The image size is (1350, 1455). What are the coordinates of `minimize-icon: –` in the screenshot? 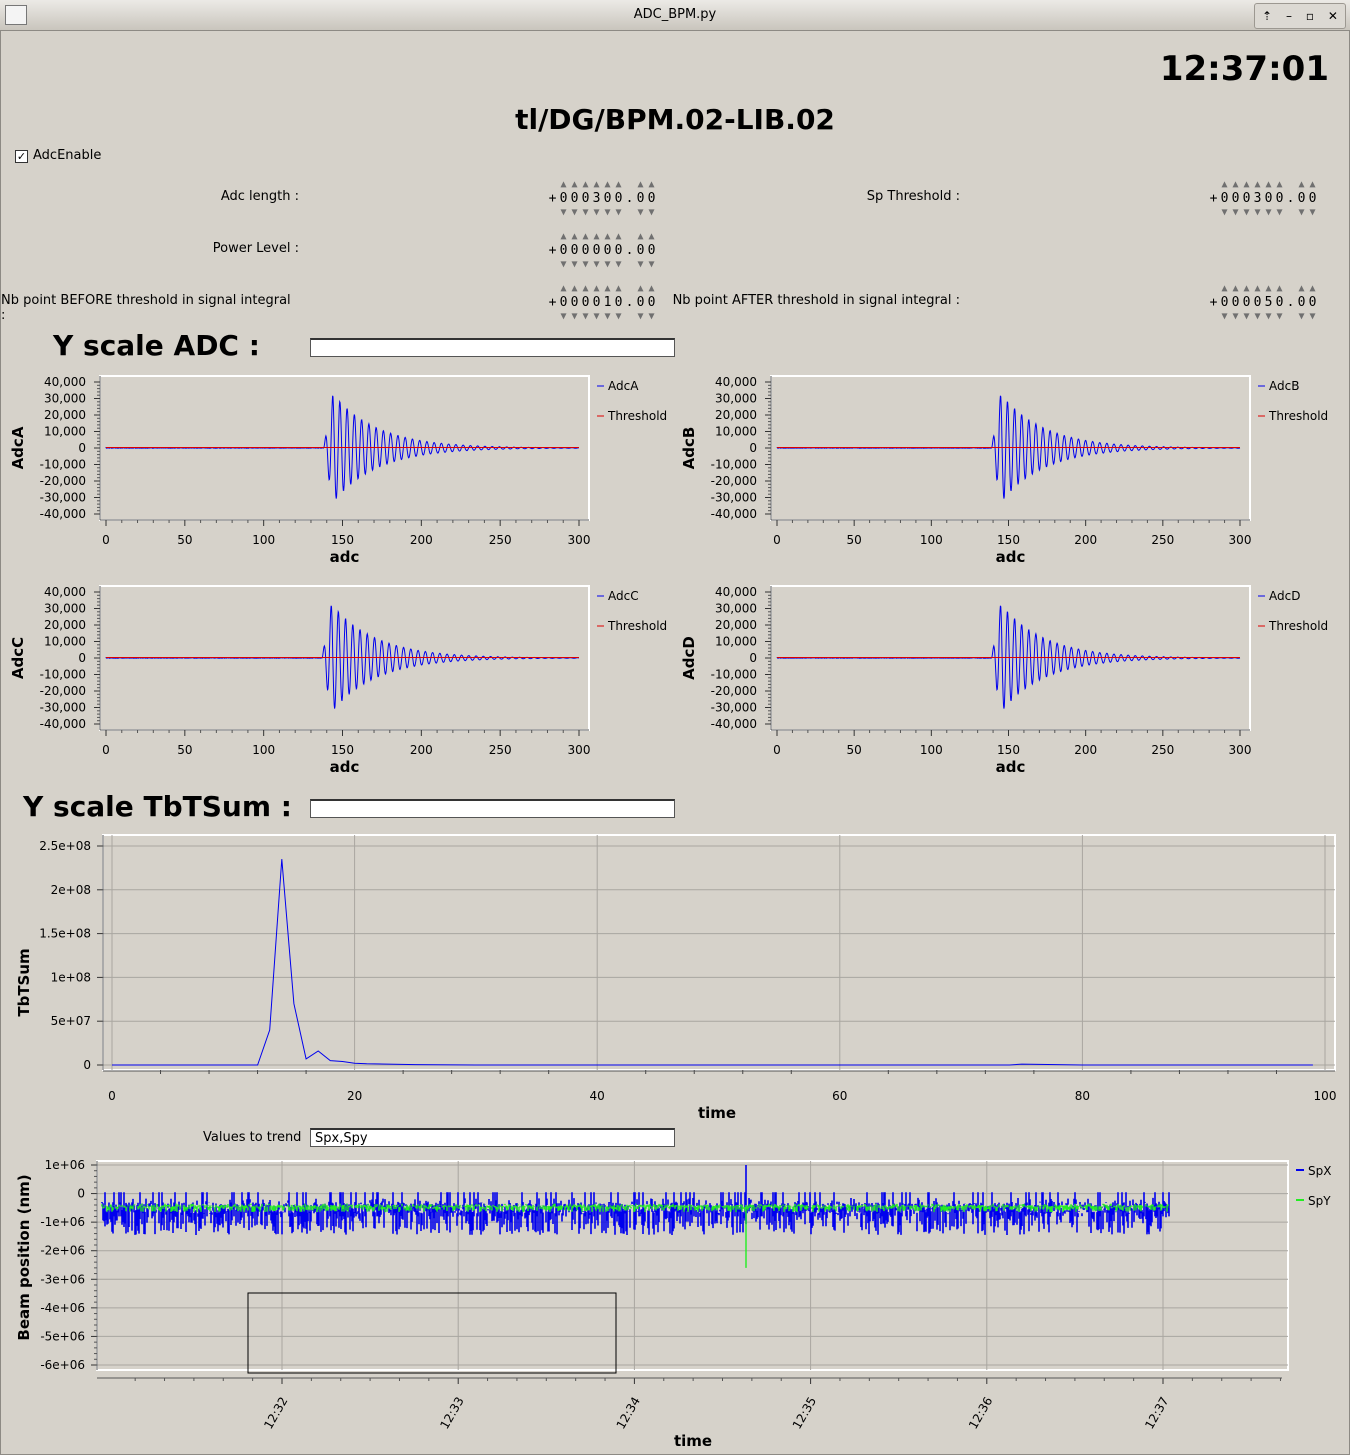 It's located at (1288, 16).